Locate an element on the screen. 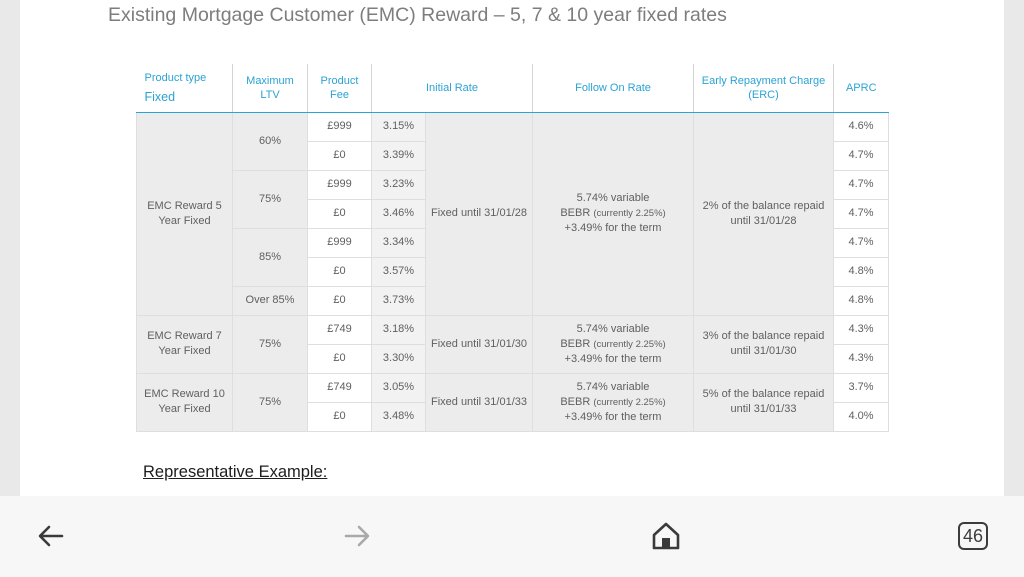 The image size is (1024, 577). arrow-left-icon is located at coordinates (51, 536).